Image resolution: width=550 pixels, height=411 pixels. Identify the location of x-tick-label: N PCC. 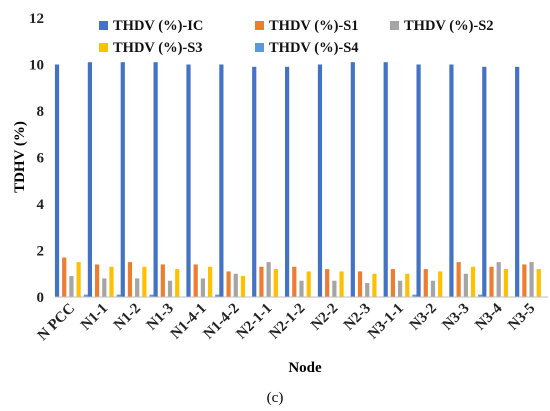
(56, 322).